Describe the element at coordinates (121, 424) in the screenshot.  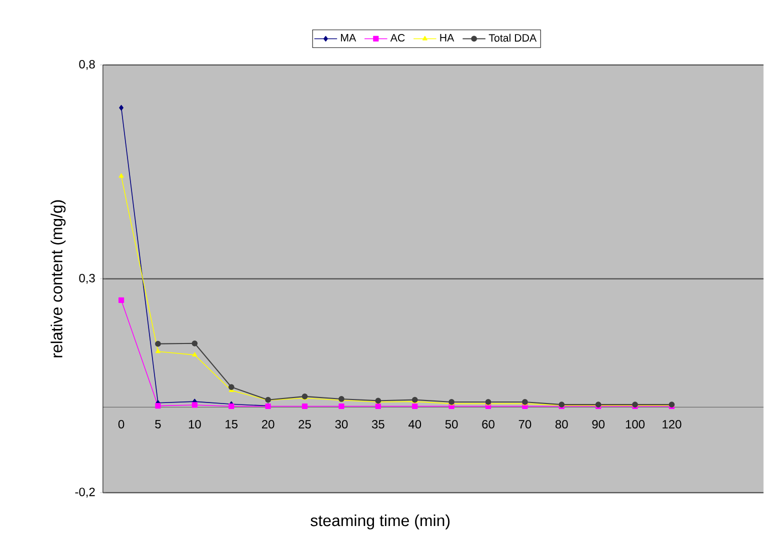
I see `x-tick-label: 0` at that location.